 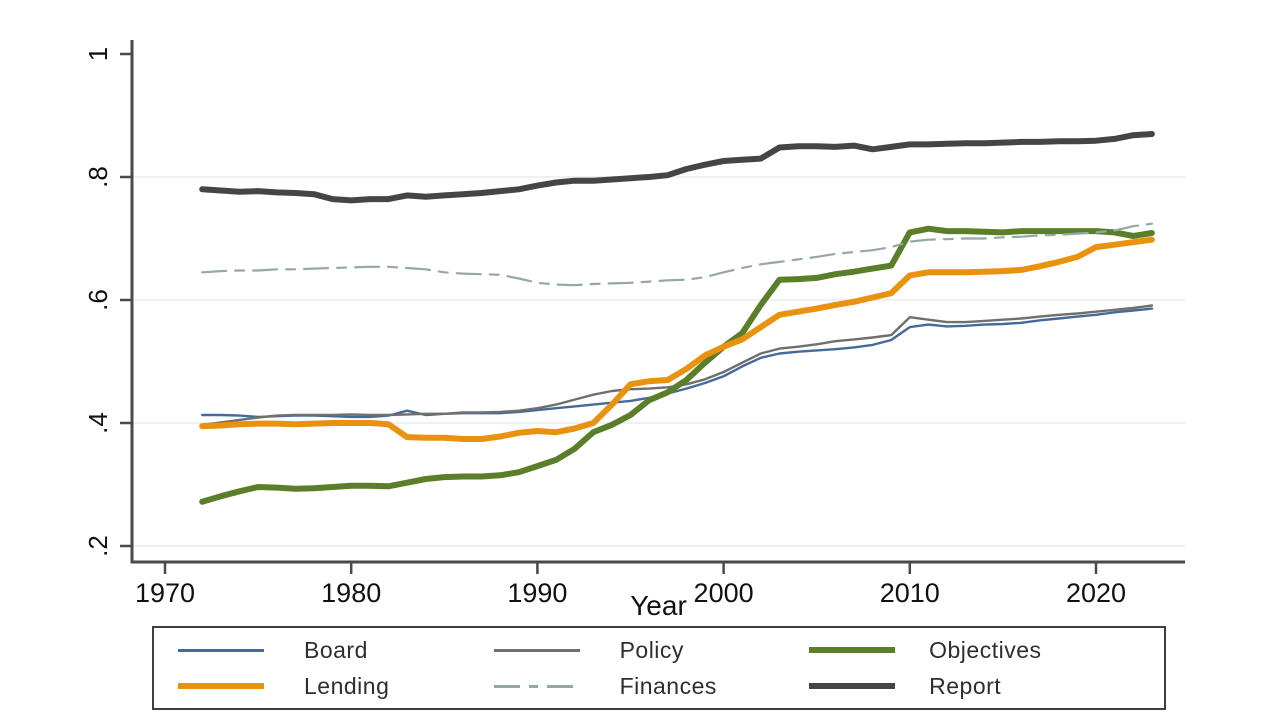 I want to click on legend-item-objectives: Objectives, so click(x=974, y=650).